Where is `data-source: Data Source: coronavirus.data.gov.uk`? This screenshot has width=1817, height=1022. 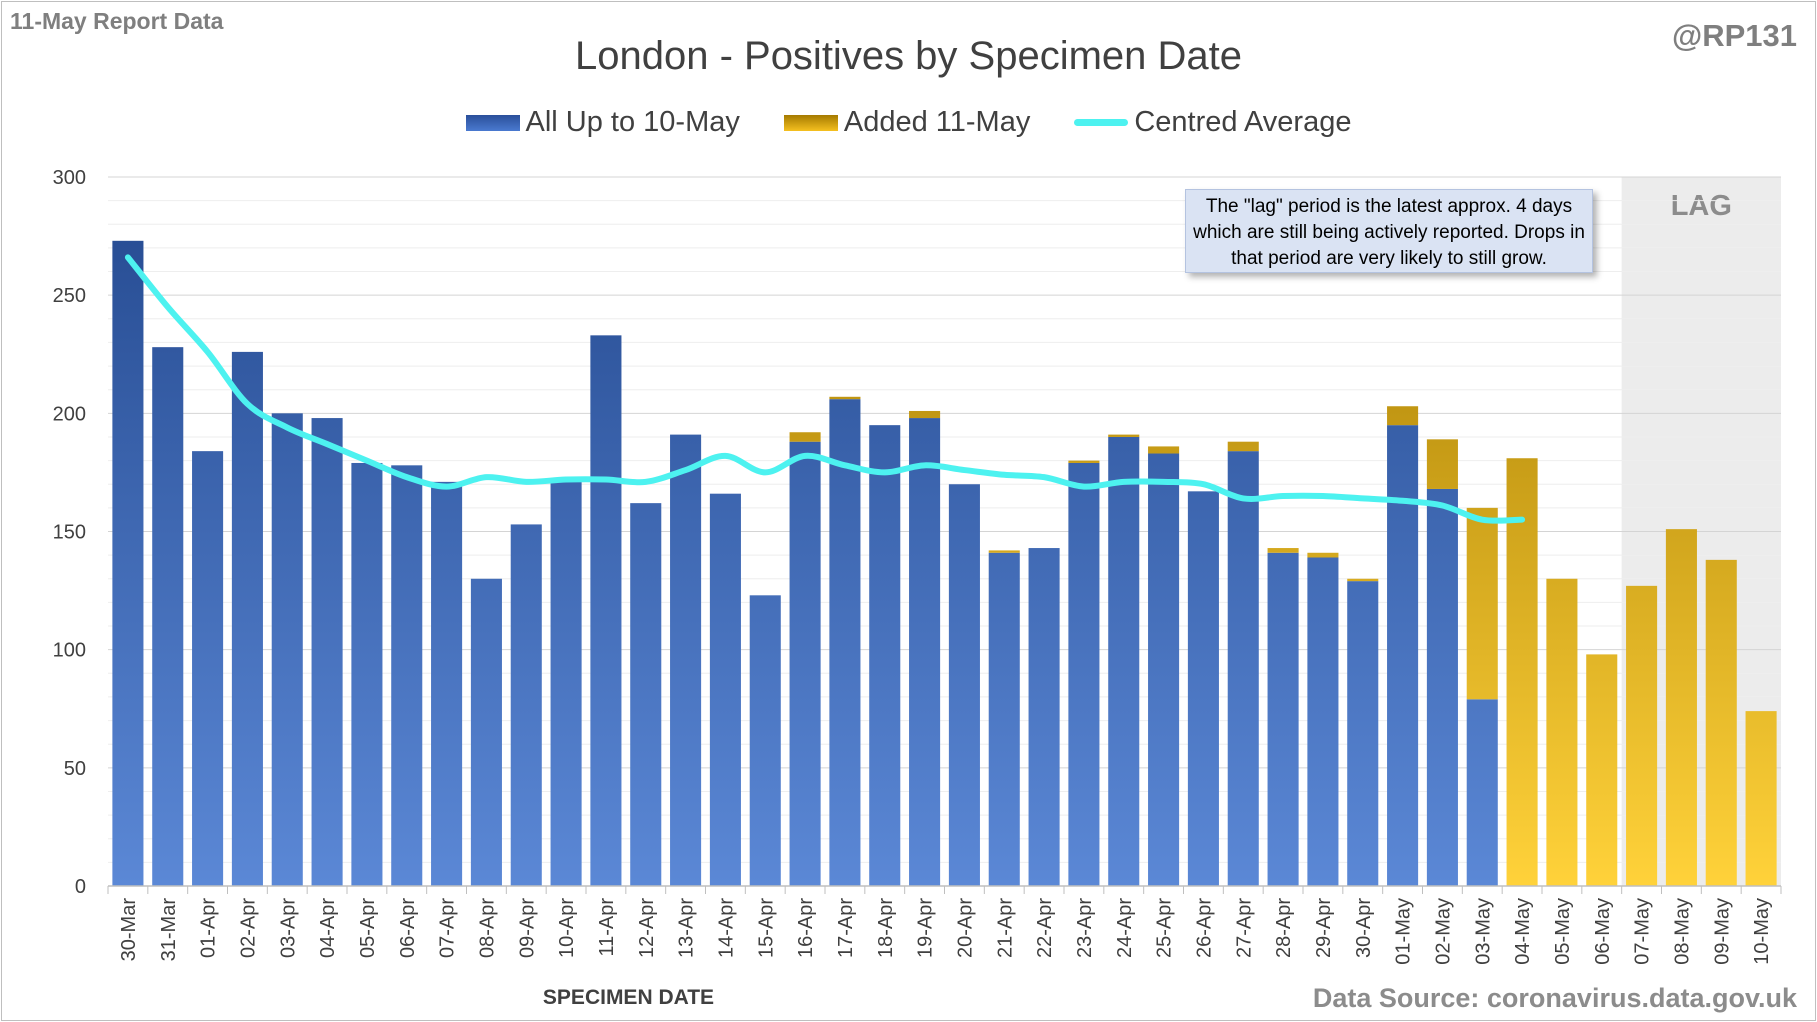 data-source: Data Source: coronavirus.data.gov.uk is located at coordinates (1554, 998).